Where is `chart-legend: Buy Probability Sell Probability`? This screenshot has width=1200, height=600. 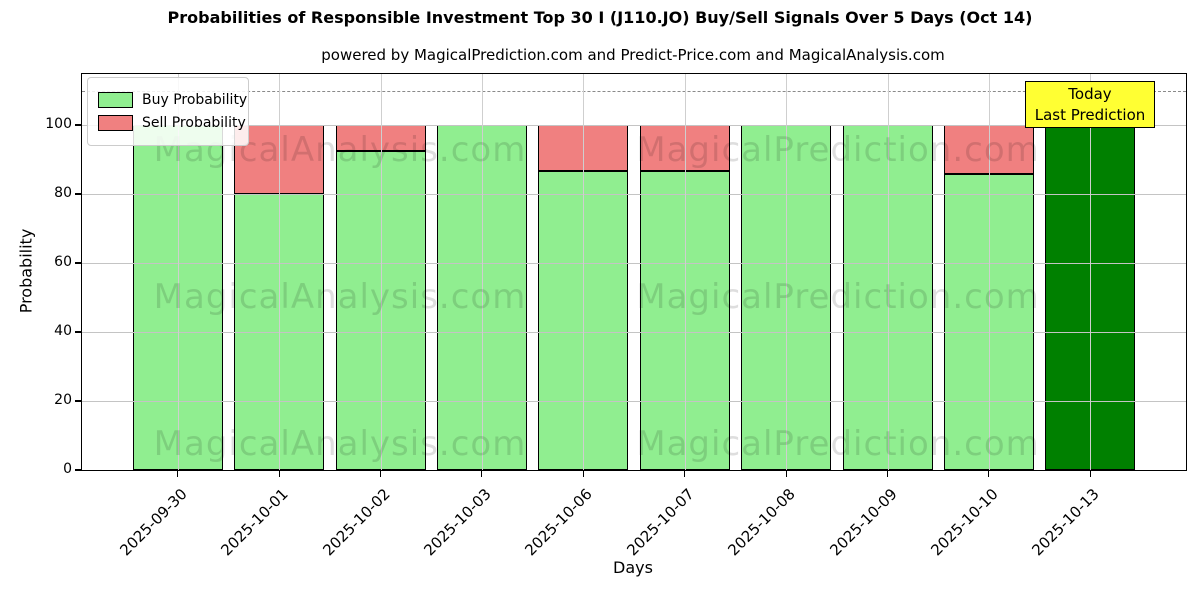 chart-legend: Buy Probability Sell Probability is located at coordinates (168, 111).